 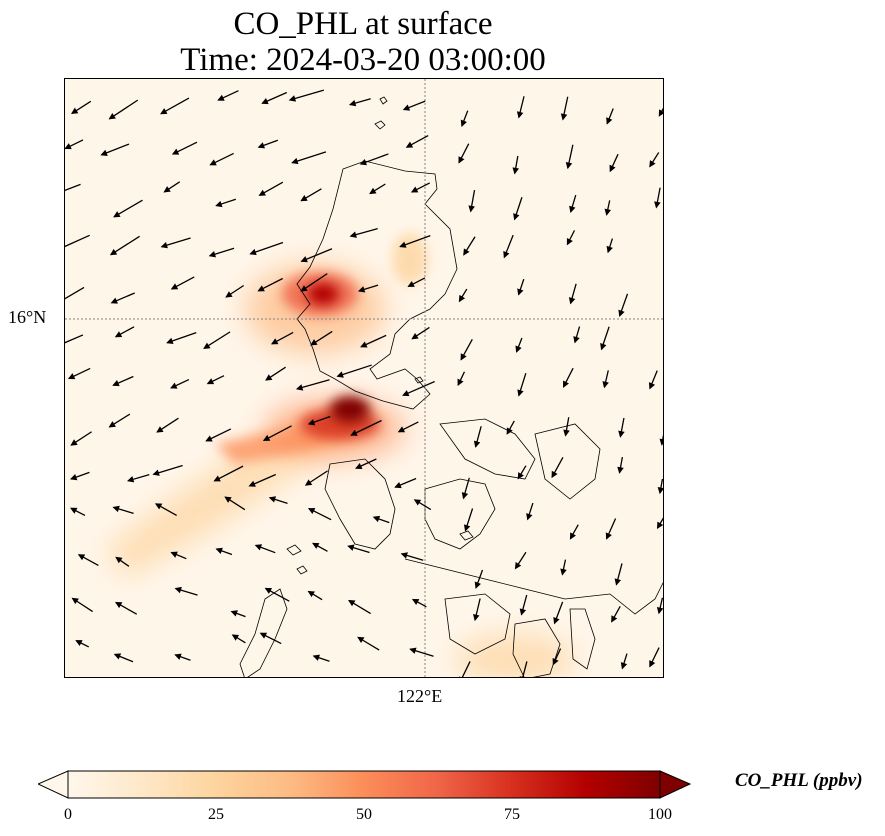 What do you see at coordinates (377, 285) in the screenshot?
I see `luzon-coastline` at bounding box center [377, 285].